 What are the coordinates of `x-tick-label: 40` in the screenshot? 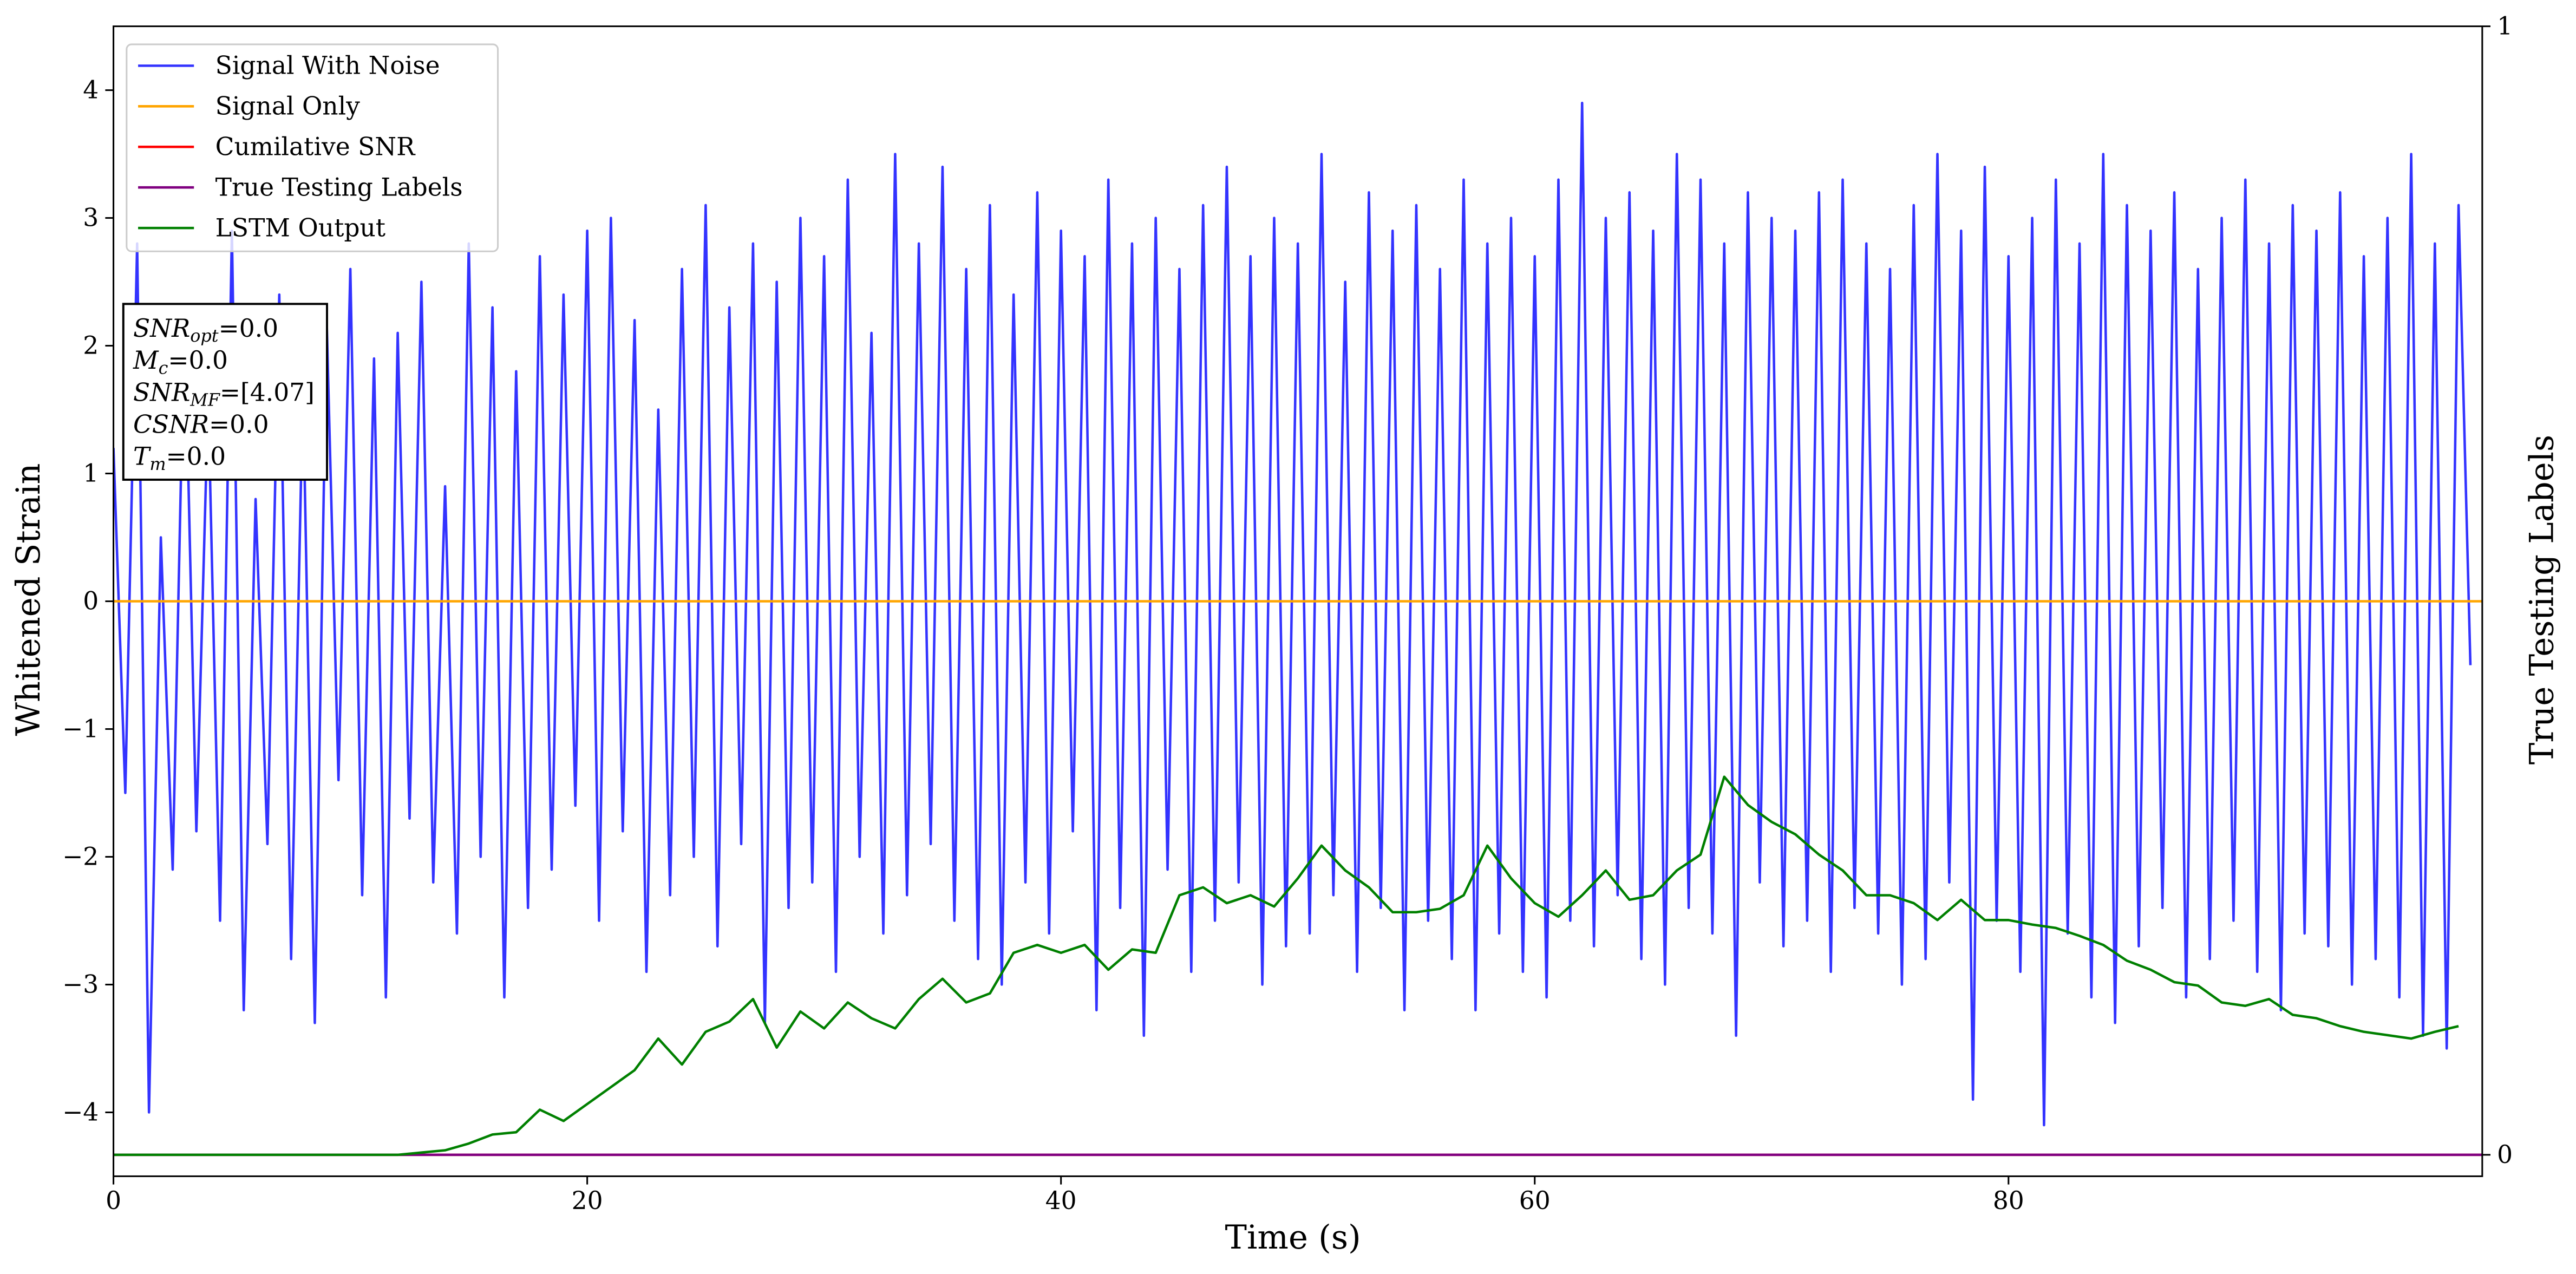 It's located at (1061, 1200).